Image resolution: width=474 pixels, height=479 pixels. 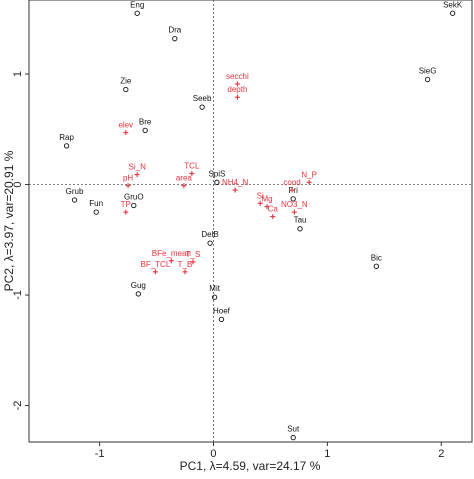 What do you see at coordinates (294, 204) in the screenshot?
I see `variable-label: NO3_N` at bounding box center [294, 204].